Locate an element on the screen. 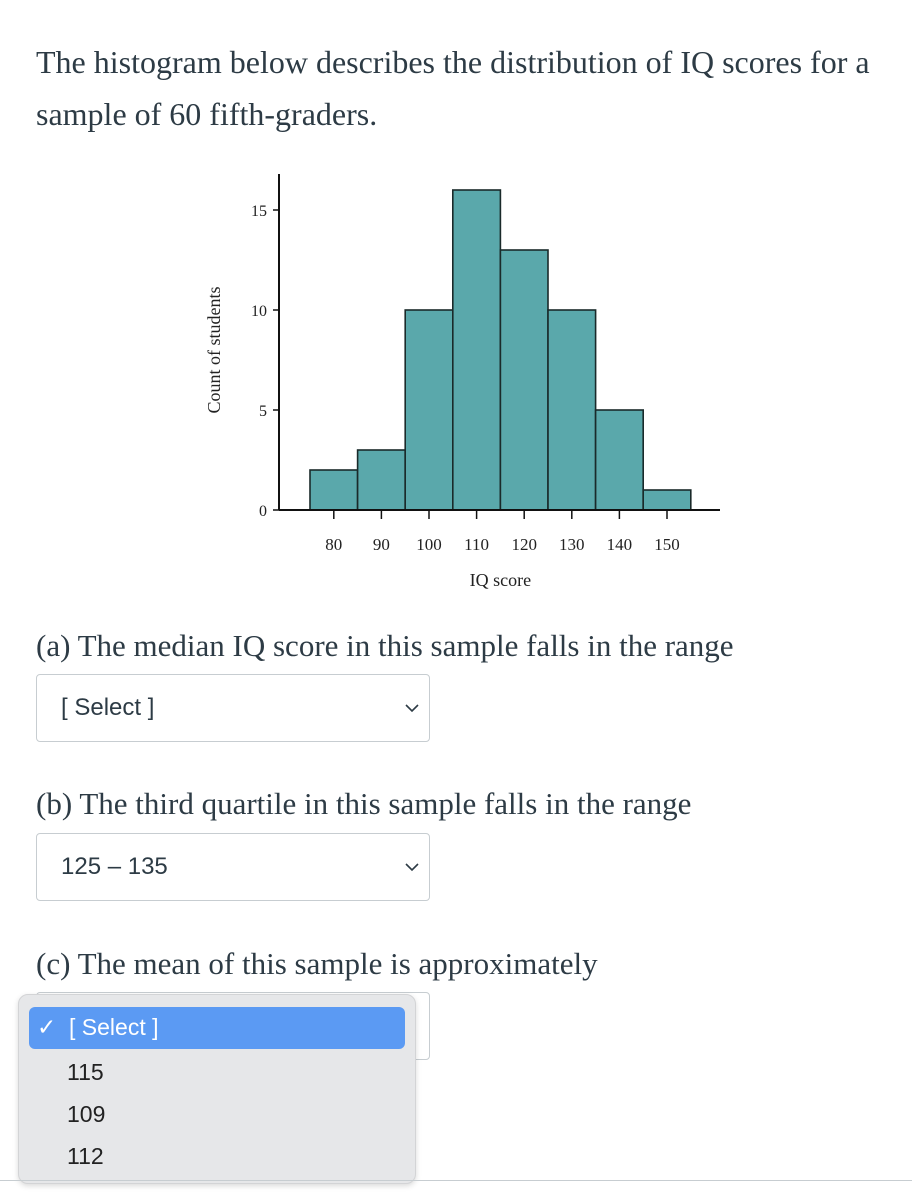 Image resolution: width=912 pixels, height=1196 pixels. select-median-value: [ Select ] is located at coordinates (108, 707).